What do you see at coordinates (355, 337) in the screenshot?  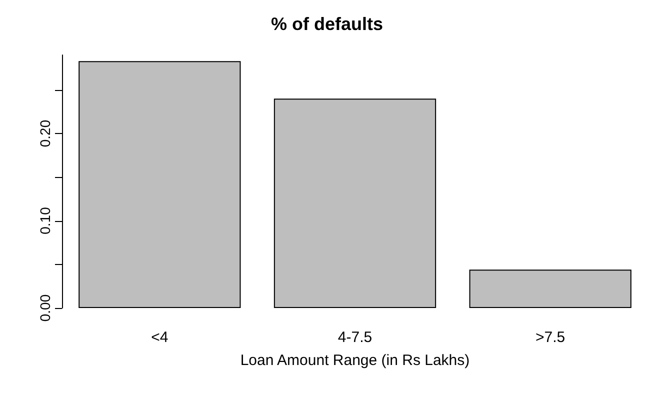 I see `x-tick-label: 4-7.5` at bounding box center [355, 337].